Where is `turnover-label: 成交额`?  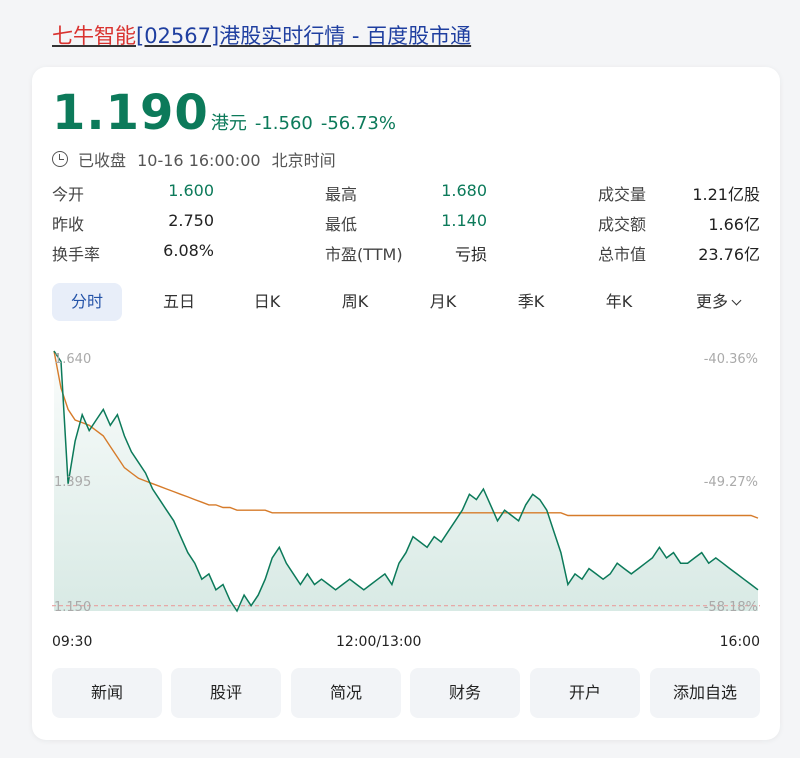
turnover-label: 成交额 is located at coordinates (622, 224).